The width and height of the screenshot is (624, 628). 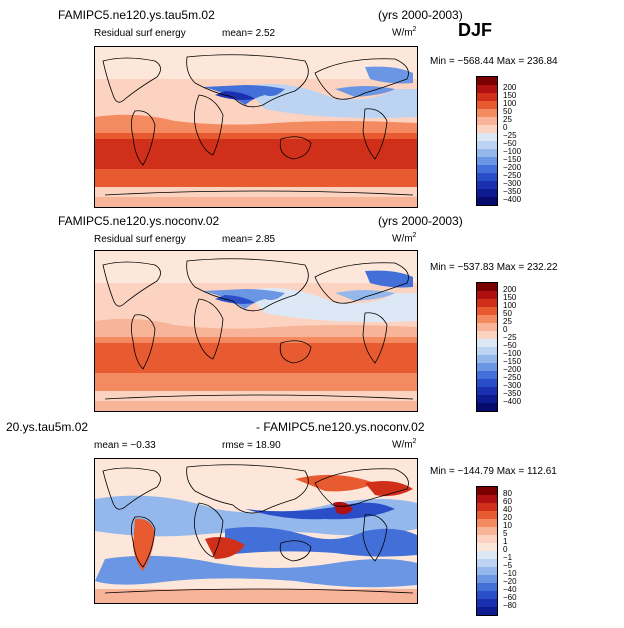 I want to click on min-max-label: Min = −537.83 Max = 232.22, so click(x=494, y=267).